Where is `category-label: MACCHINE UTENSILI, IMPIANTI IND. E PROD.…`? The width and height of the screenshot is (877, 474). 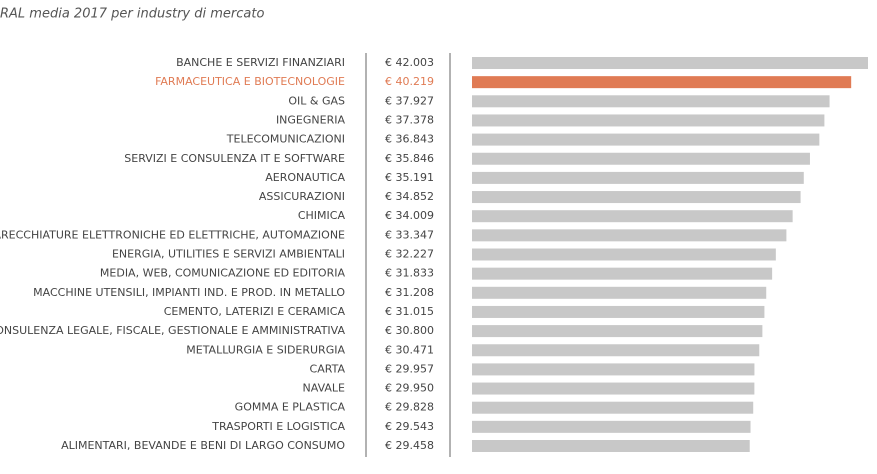
category-label: MACCHINE UTENSILI, IMPIANTI IND. E PROD.… is located at coordinates (189, 292).